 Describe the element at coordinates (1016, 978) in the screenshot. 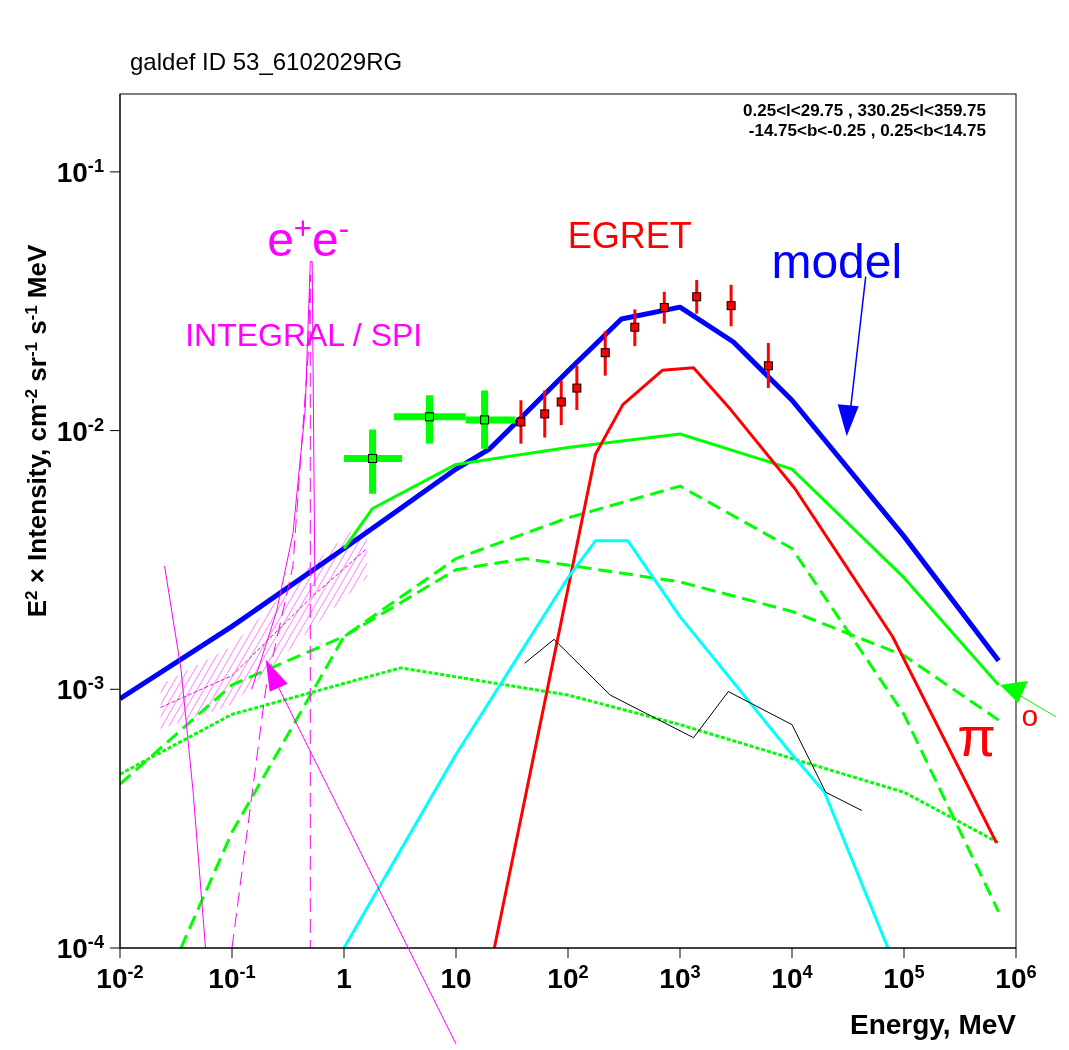

I see `x-tick-label: 10$^{6}$` at that location.